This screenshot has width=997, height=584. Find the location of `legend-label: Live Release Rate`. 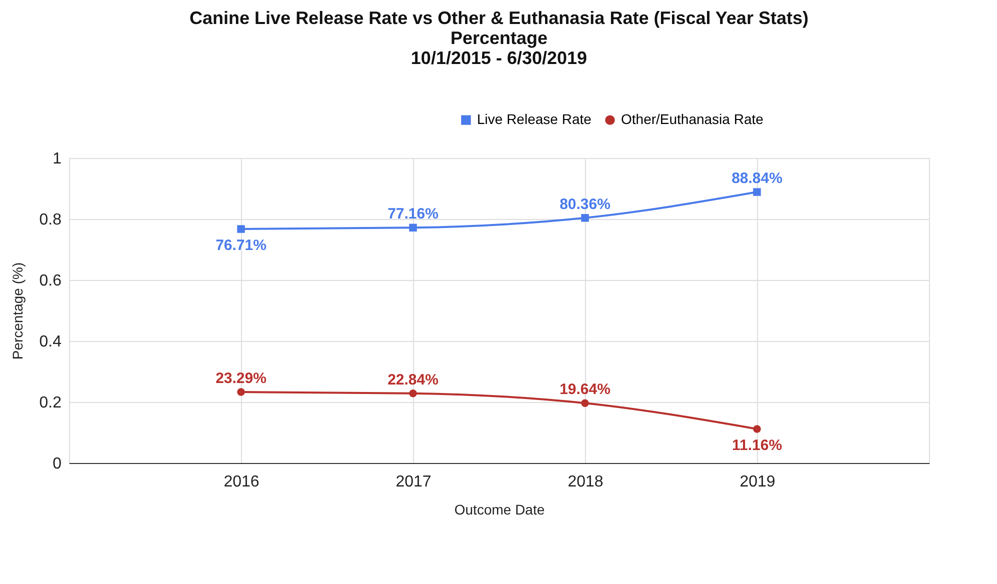

legend-label: Live Release Rate is located at coordinates (534, 119).